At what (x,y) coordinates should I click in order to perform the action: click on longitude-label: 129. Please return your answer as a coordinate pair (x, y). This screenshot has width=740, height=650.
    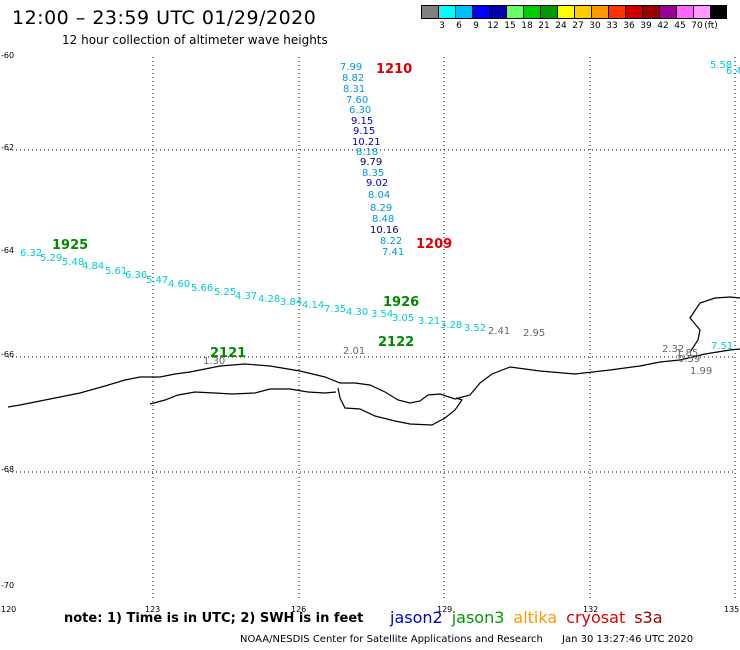
    Looking at the image, I should click on (444, 609).